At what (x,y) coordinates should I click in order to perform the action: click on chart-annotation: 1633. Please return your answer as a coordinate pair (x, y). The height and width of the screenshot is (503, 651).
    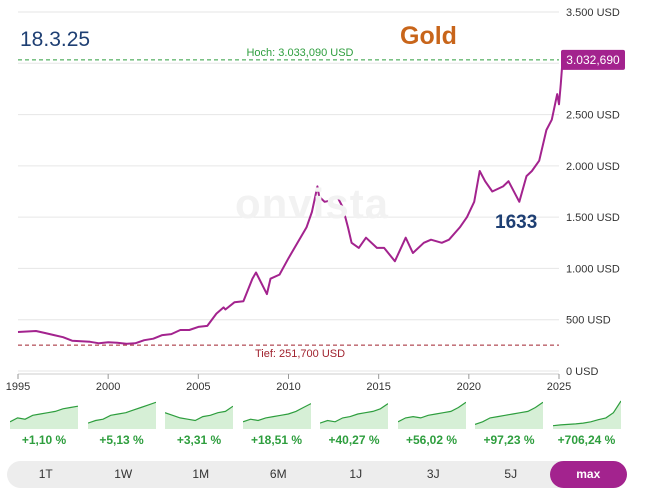
    Looking at the image, I should click on (516, 222).